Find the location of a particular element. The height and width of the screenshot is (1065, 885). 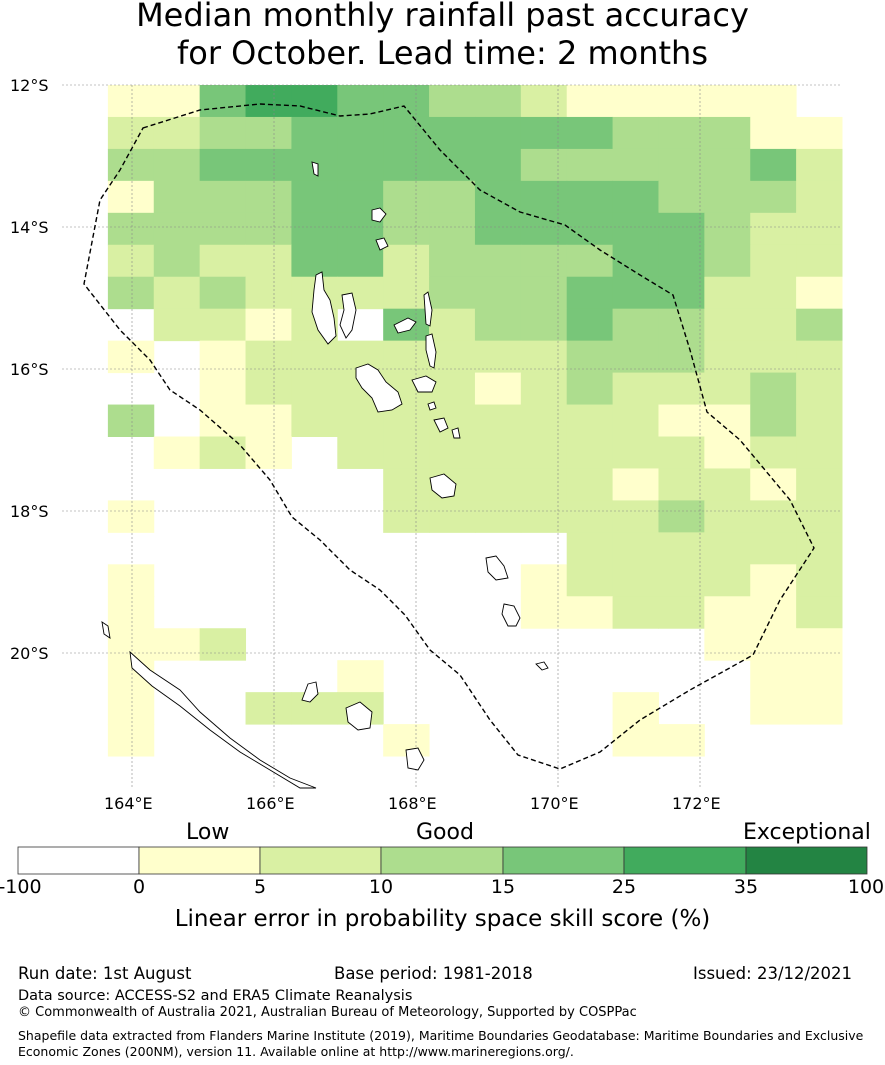

island-efate is located at coordinates (443, 486).